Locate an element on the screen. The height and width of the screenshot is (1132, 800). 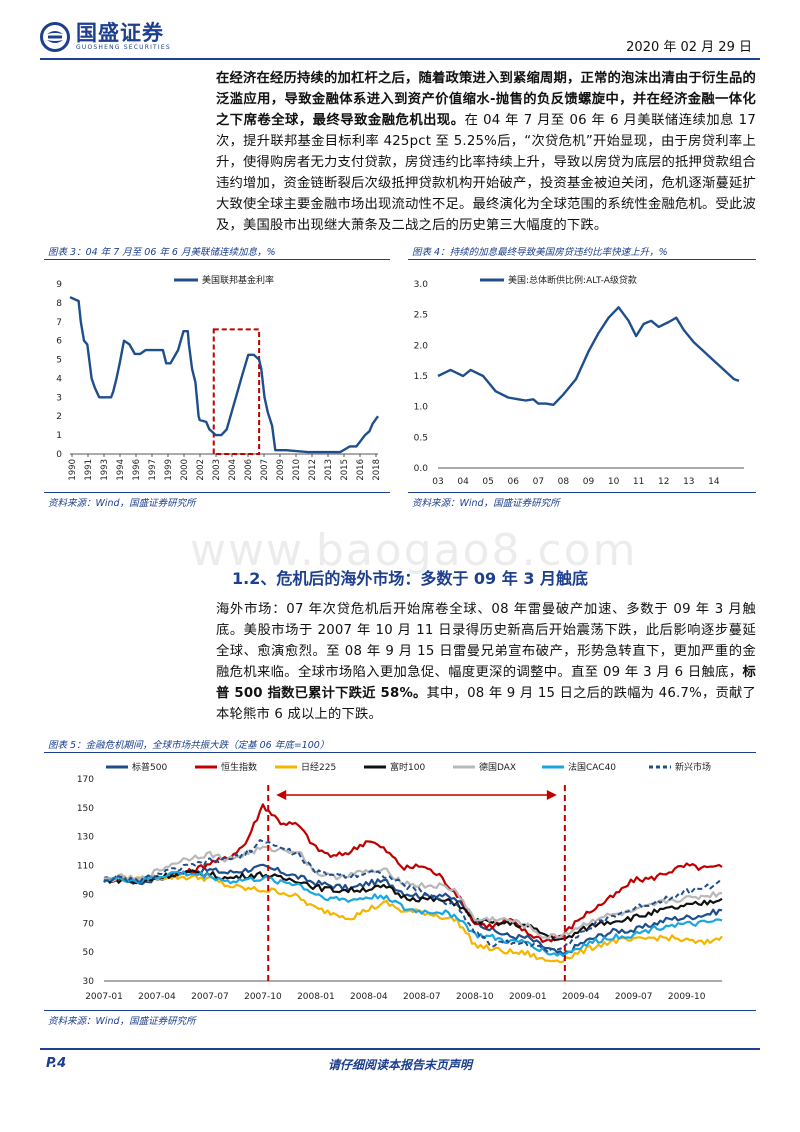
y-tick-label: 2.0 is located at coordinates (421, 346).